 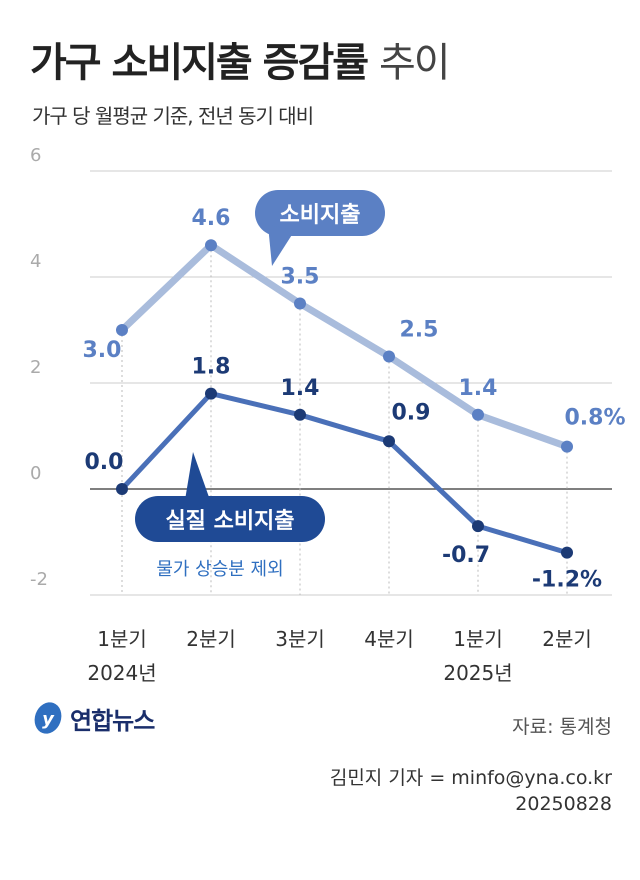 What do you see at coordinates (35, 367) in the screenshot?
I see `y-tick-label: 2` at bounding box center [35, 367].